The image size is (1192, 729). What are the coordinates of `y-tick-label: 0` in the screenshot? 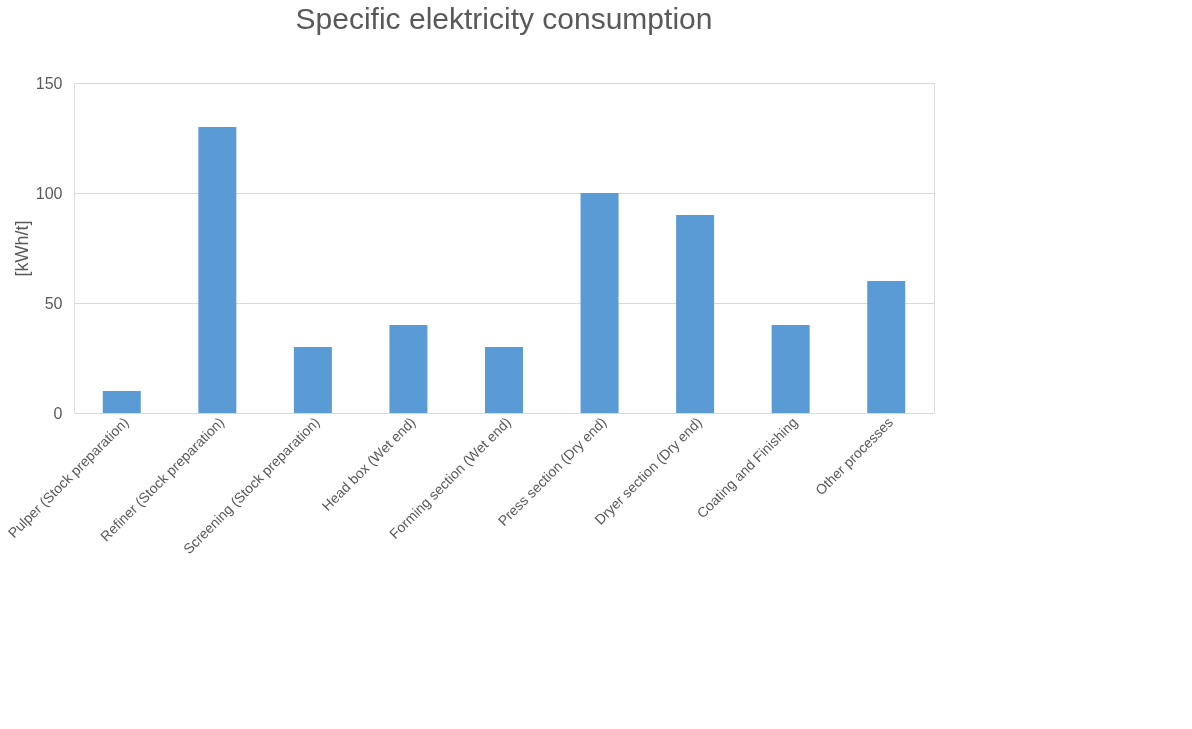 It's located at (58, 413).